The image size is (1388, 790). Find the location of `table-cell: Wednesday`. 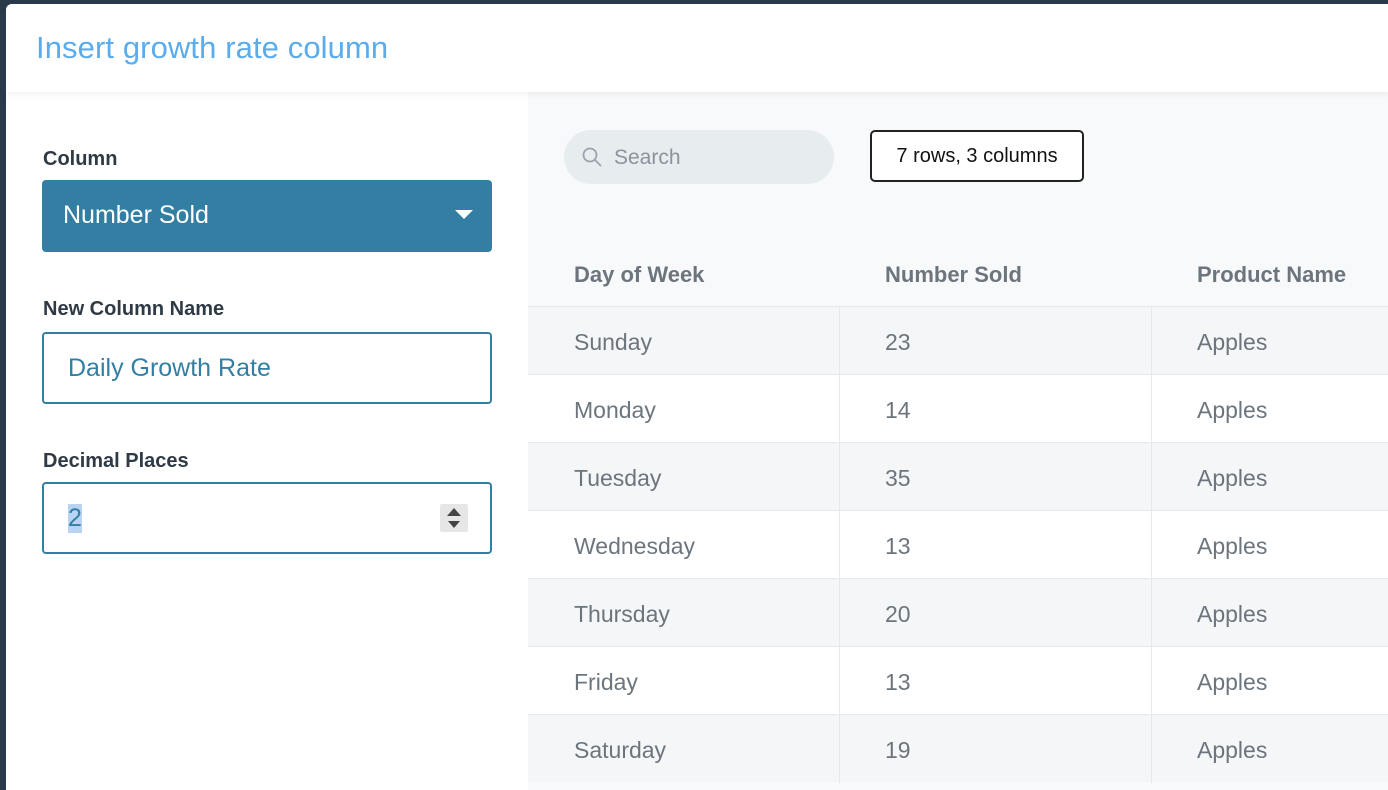

table-cell: Wednesday is located at coordinates (635, 546).